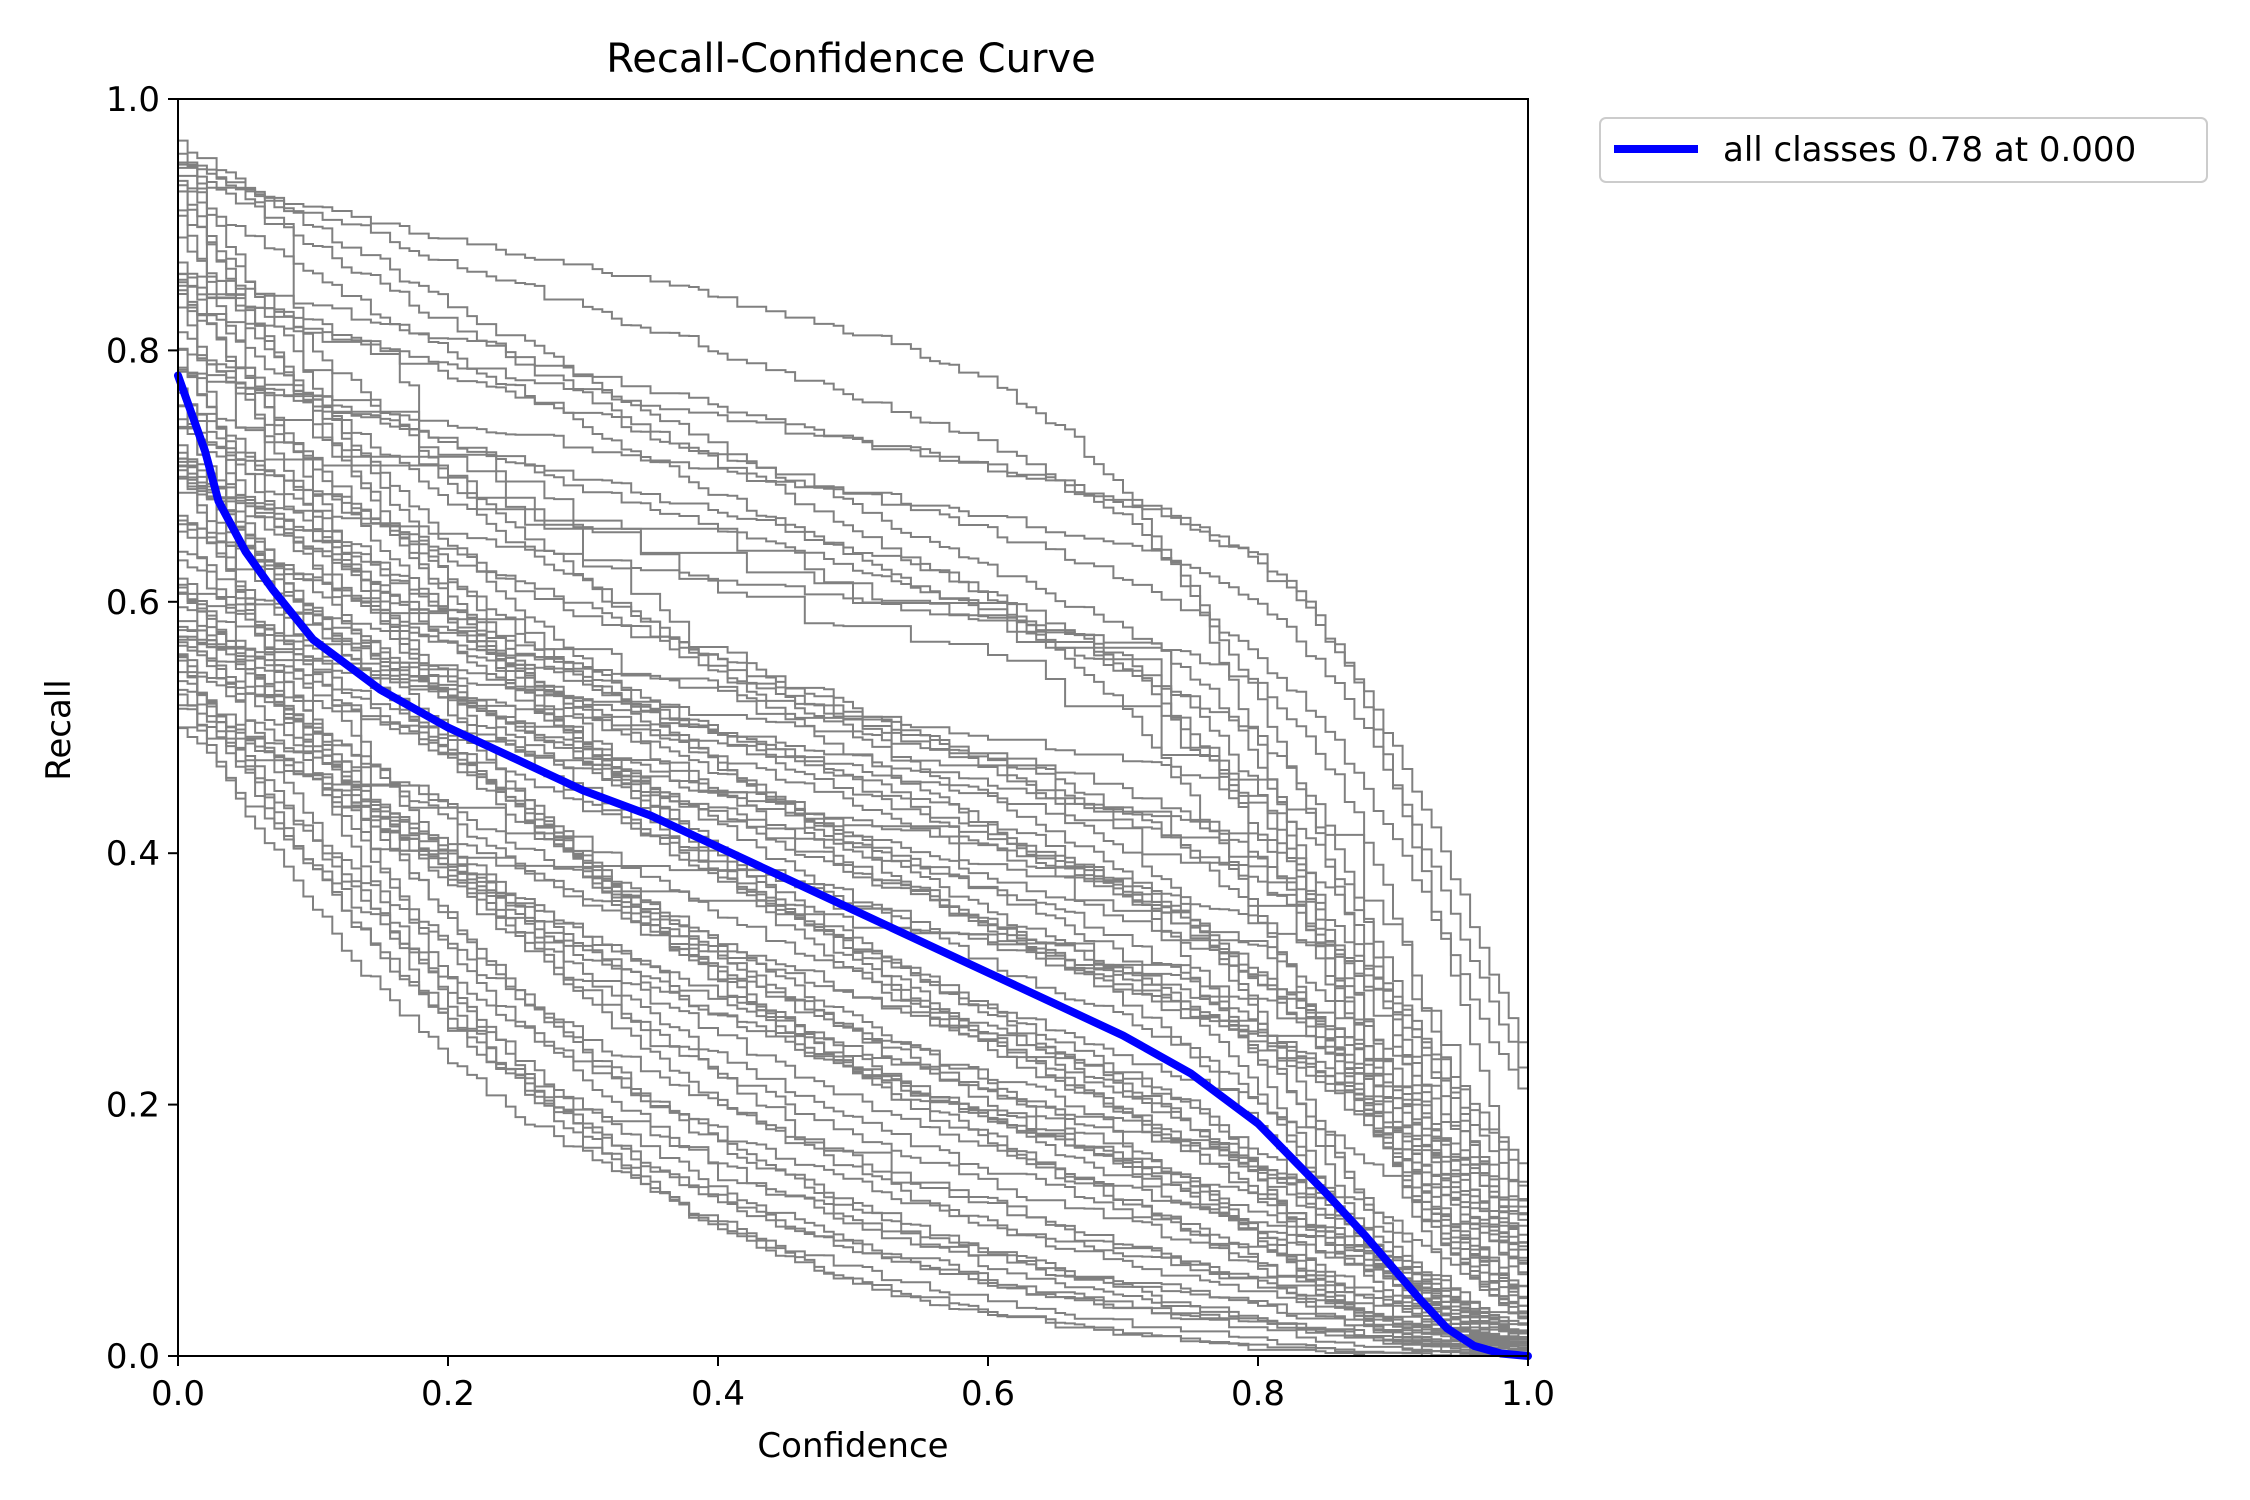 The width and height of the screenshot is (2250, 1500). What do you see at coordinates (133, 1357) in the screenshot?
I see `y-tick-label-0: 0.0` at bounding box center [133, 1357].